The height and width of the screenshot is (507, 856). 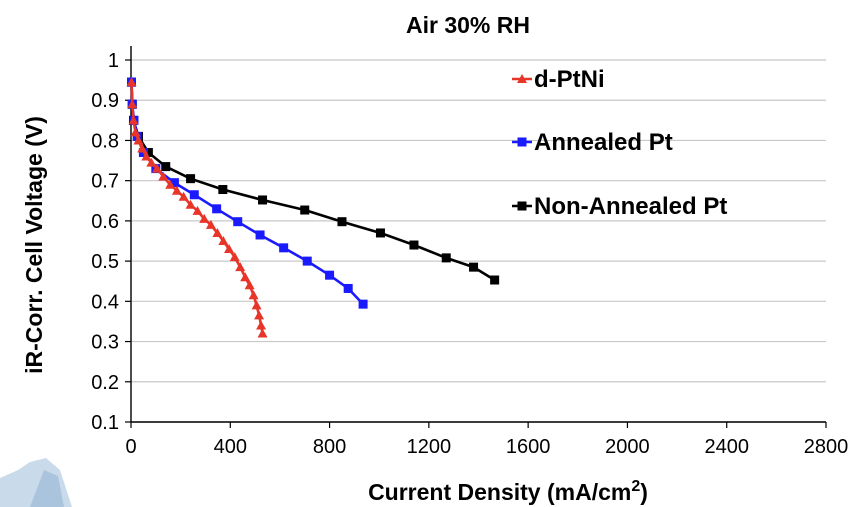 What do you see at coordinates (499, 492) in the screenshot?
I see `x-axis-label-main: Current Density (mA/cm` at bounding box center [499, 492].